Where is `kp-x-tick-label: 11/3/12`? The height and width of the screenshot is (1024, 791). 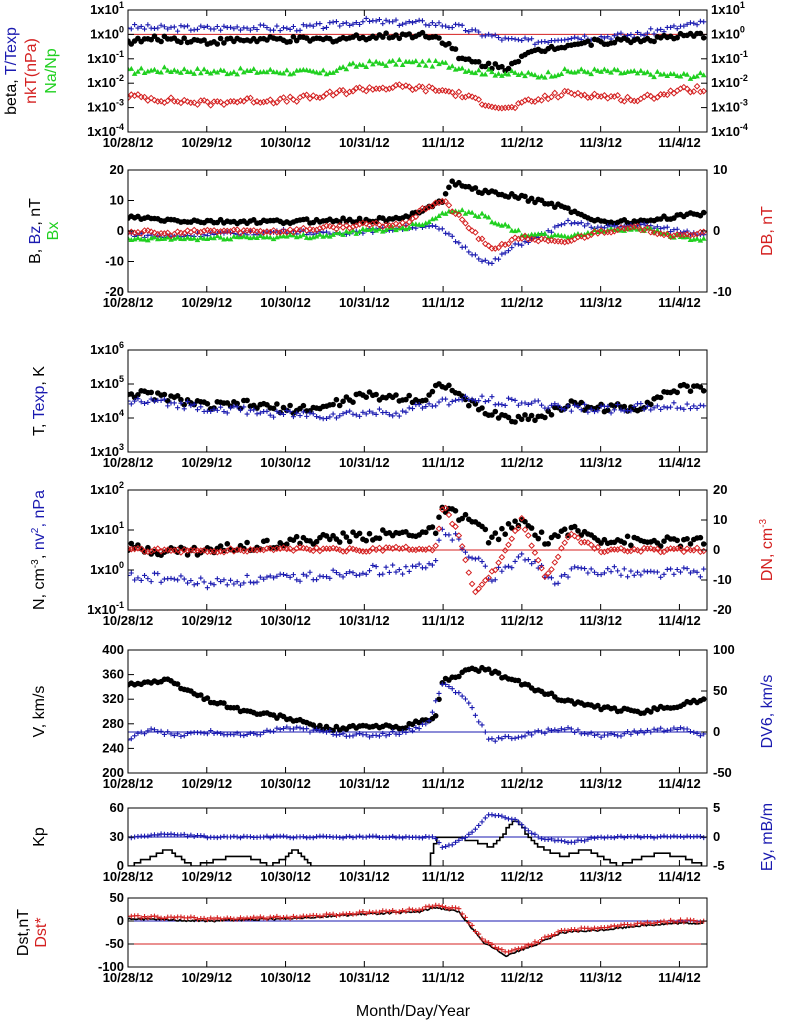
kp-x-tick-label: 11/3/12 is located at coordinates (600, 876).